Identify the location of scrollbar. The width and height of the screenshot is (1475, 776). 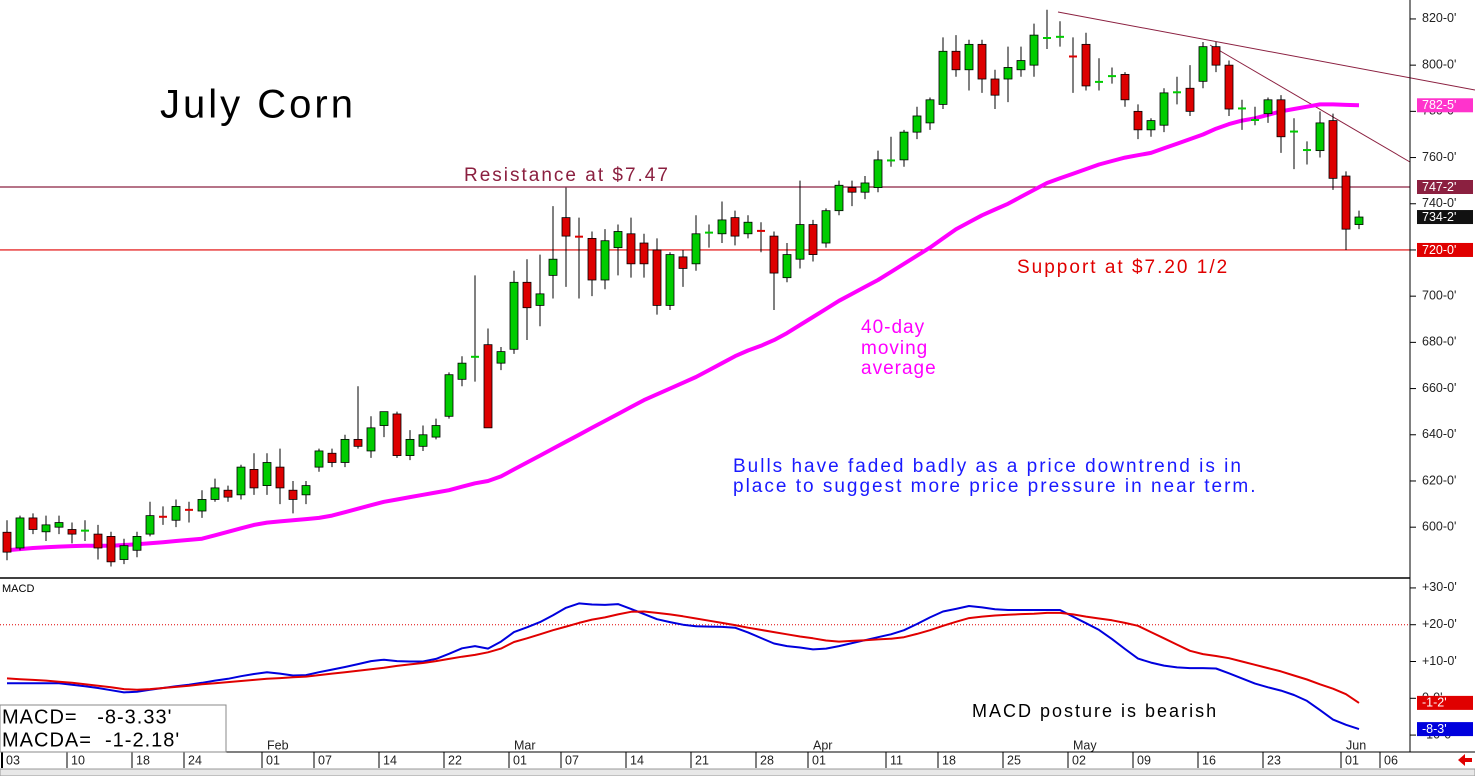
(737, 772).